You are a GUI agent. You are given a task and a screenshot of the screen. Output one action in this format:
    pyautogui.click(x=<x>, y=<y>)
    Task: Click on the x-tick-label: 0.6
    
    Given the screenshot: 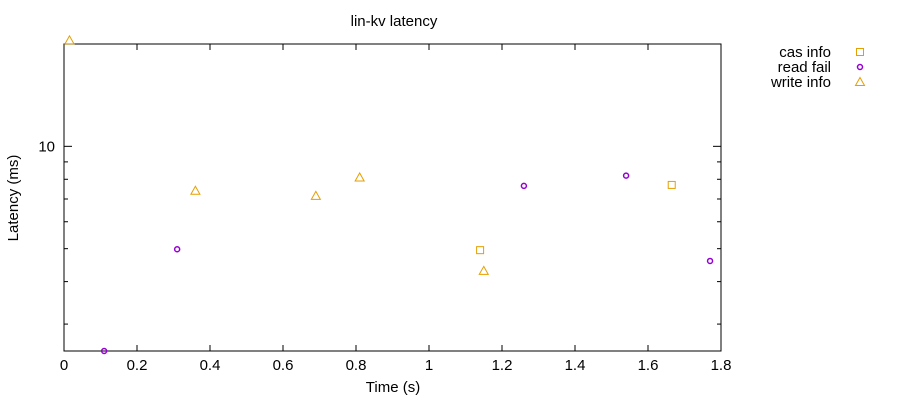 What is the action you would take?
    pyautogui.click(x=283, y=365)
    